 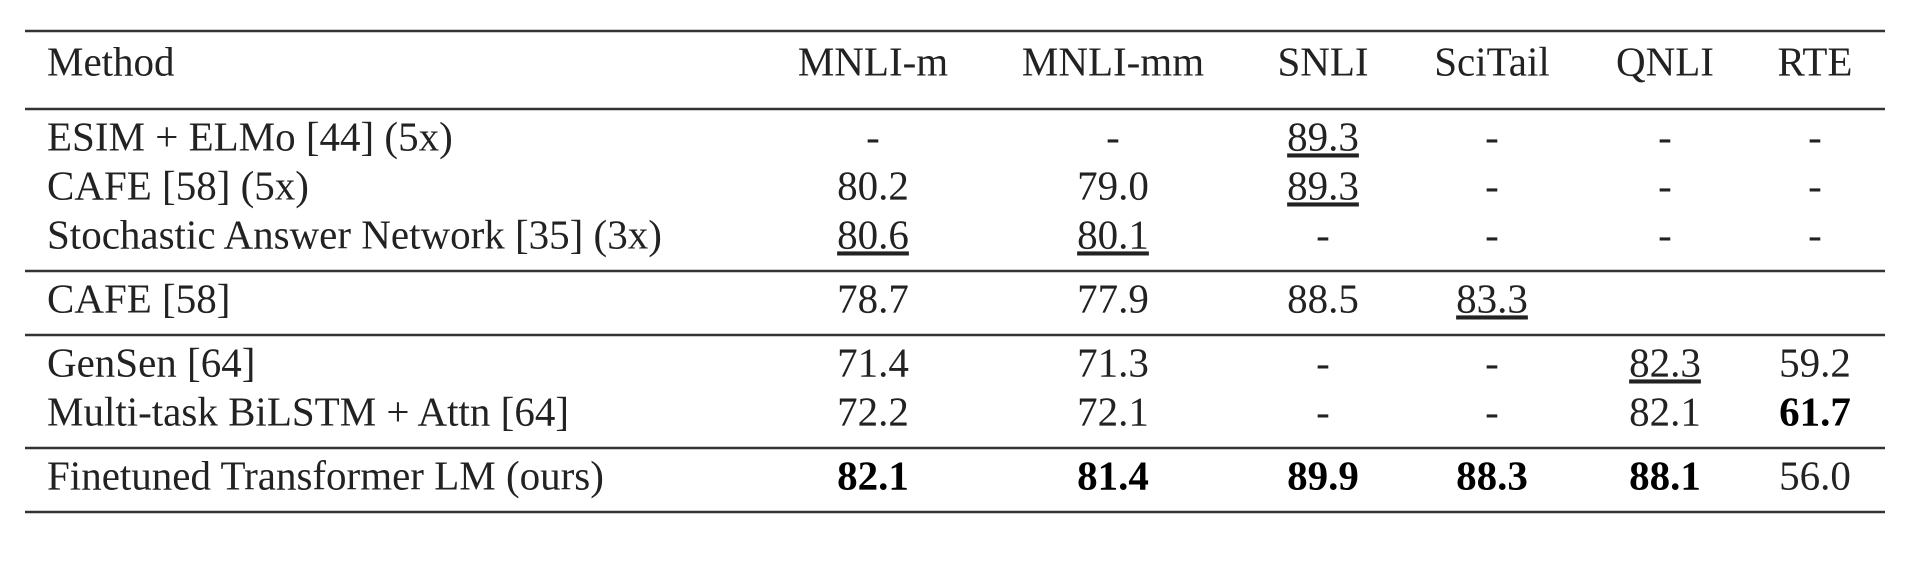 I want to click on value-cell: 88.5, so click(x=1323, y=298).